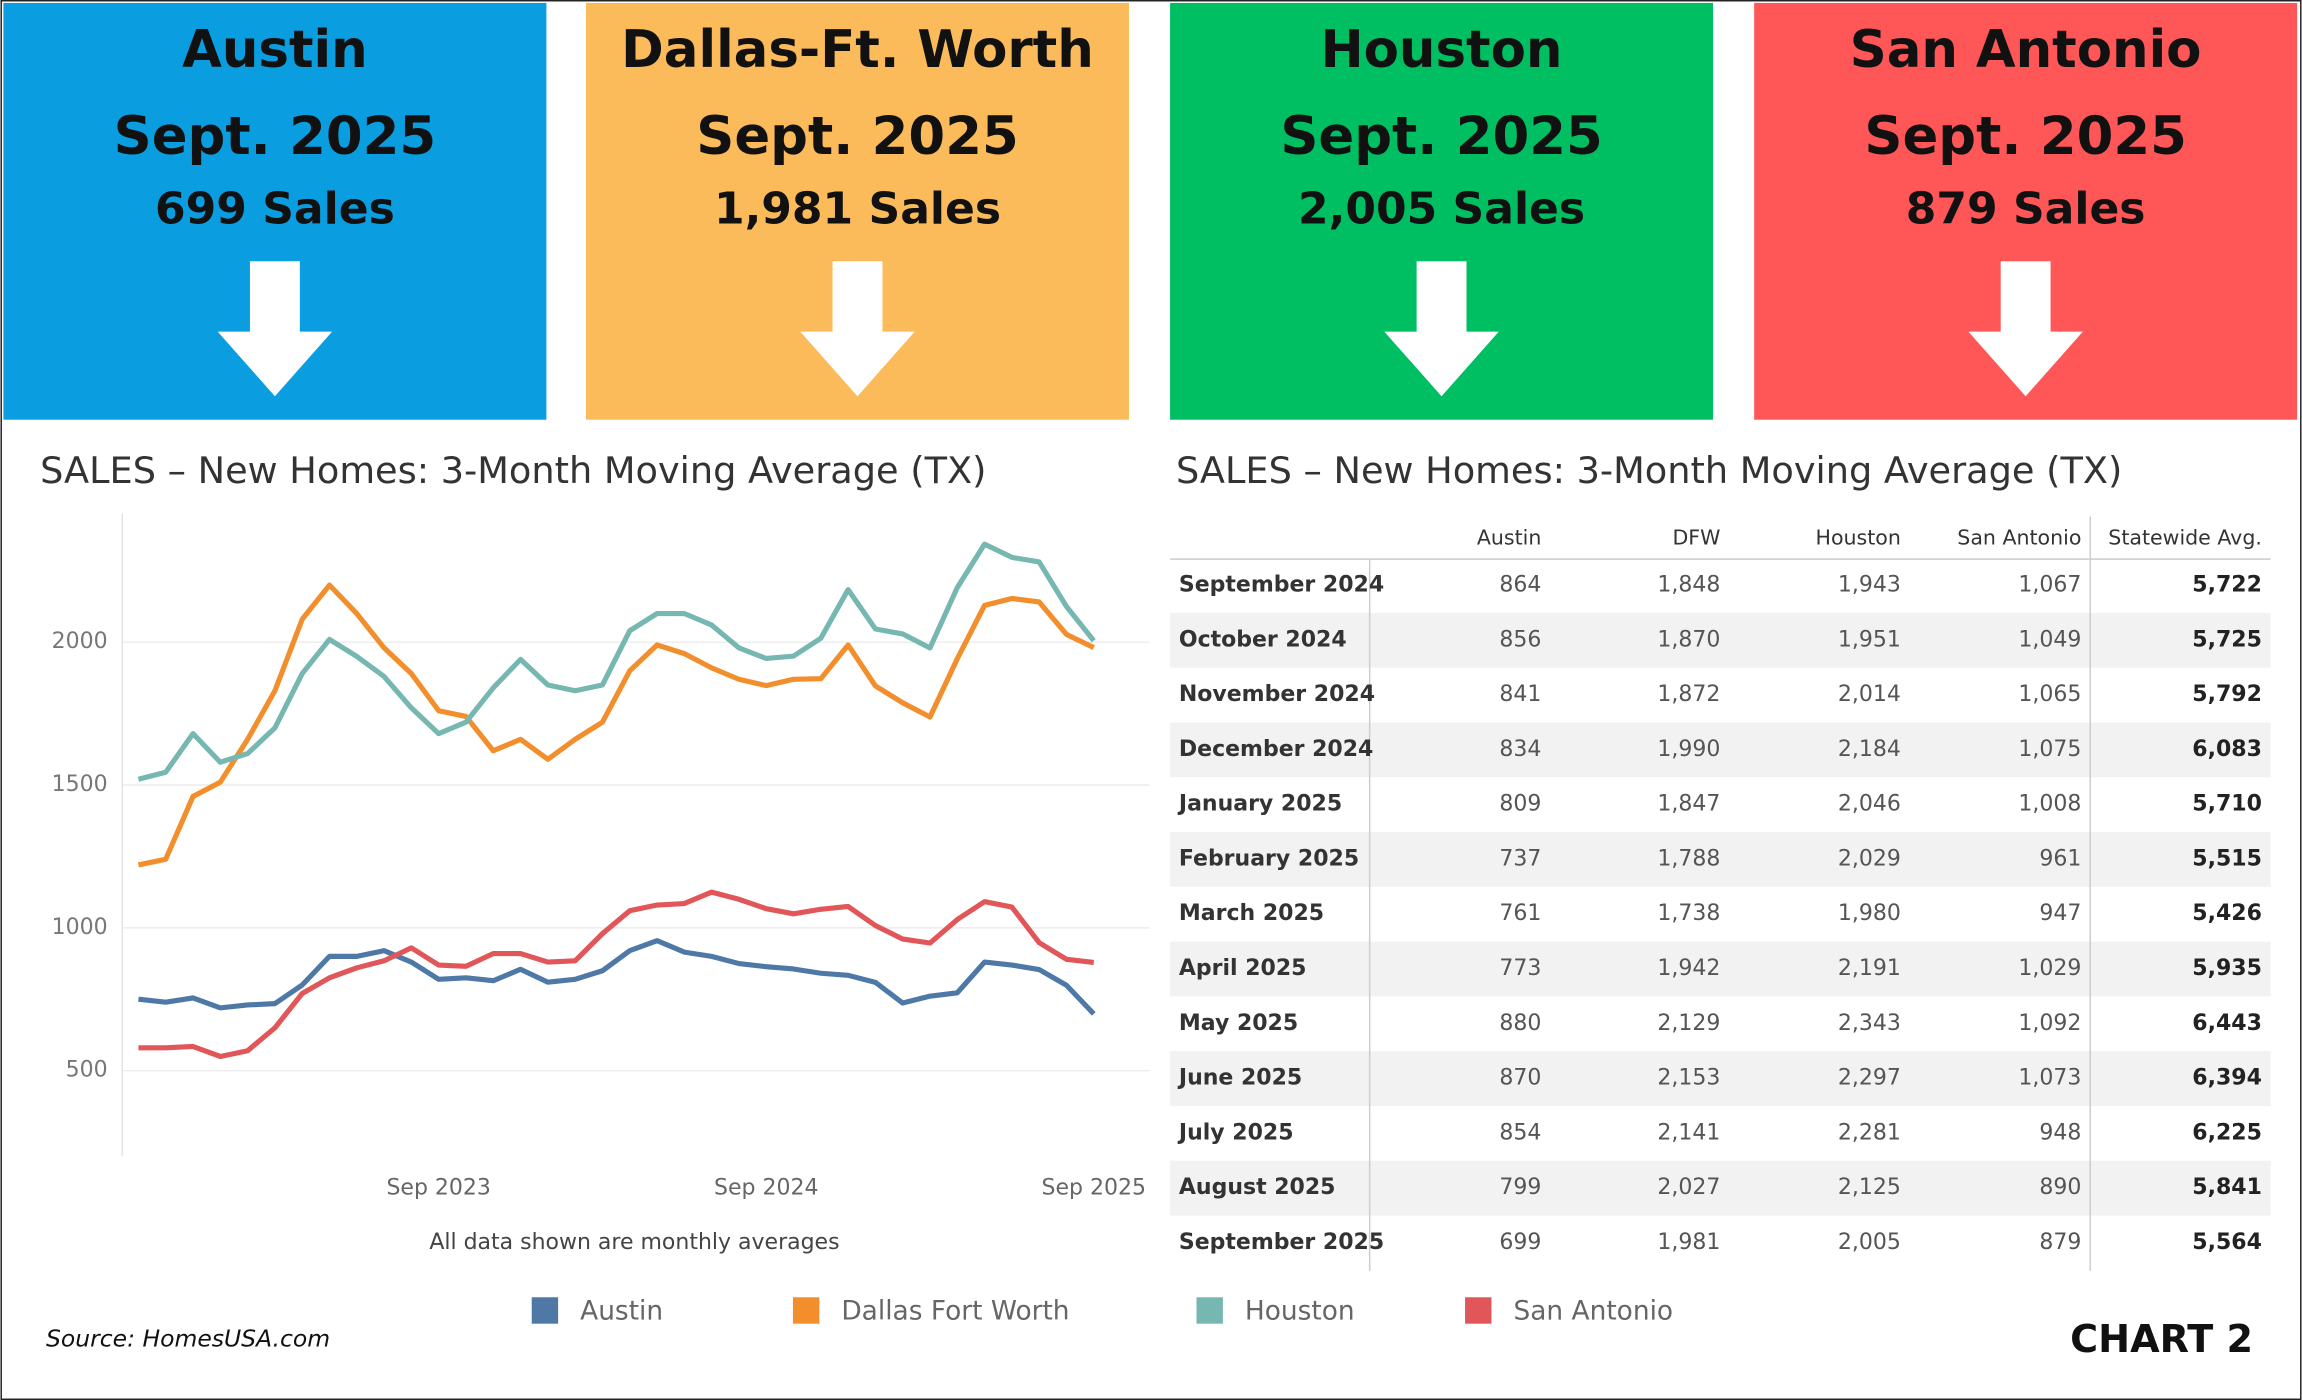  I want to click on cell: 1,951, so click(1869, 639).